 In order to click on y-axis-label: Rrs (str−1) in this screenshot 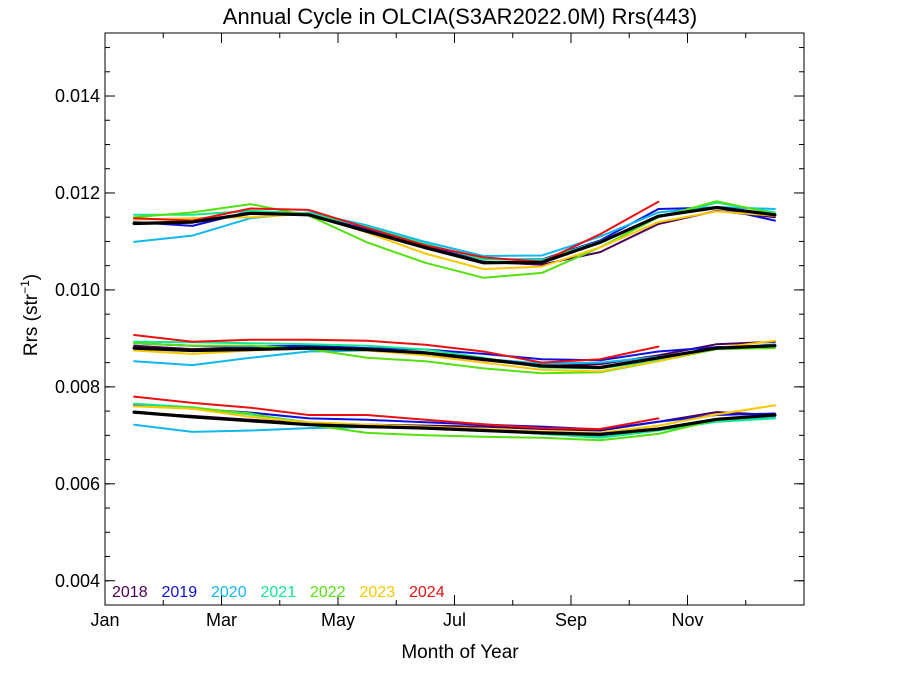, I will do `click(30, 315)`.